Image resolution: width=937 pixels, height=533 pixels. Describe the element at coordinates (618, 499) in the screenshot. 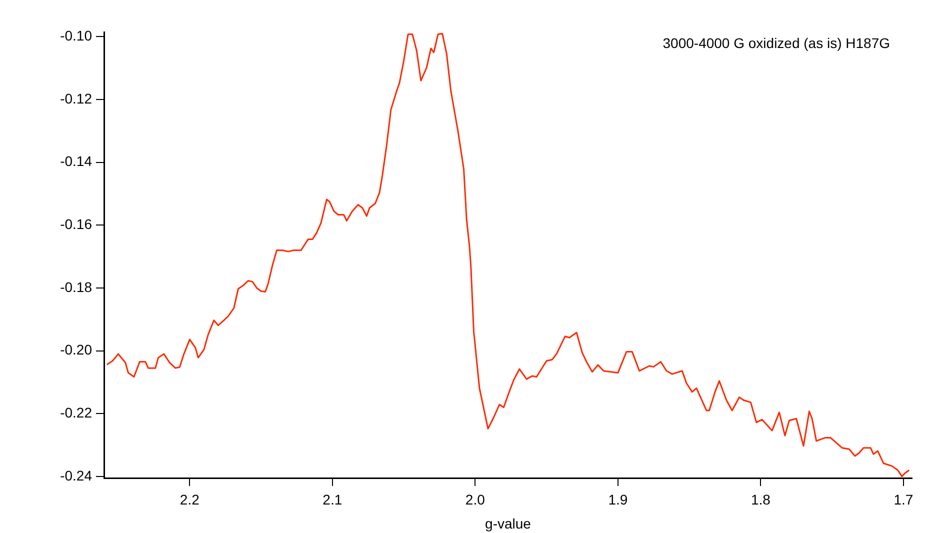

I see `x-tick-label: 1.9` at that location.